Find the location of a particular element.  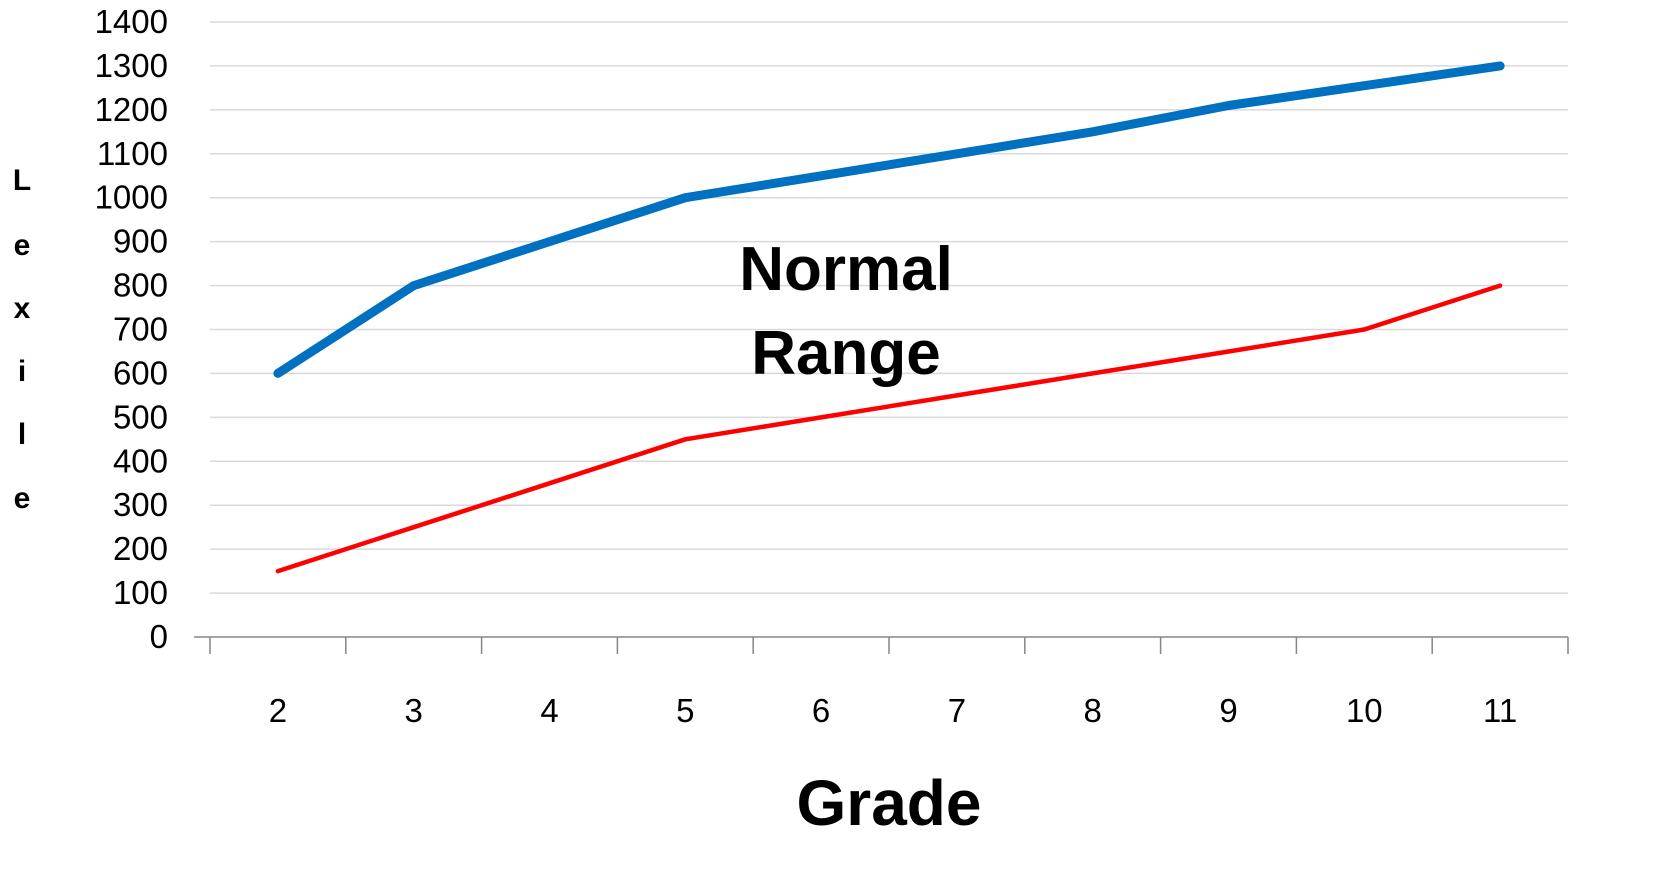

x-tick-label: 8 is located at coordinates (1093, 710).